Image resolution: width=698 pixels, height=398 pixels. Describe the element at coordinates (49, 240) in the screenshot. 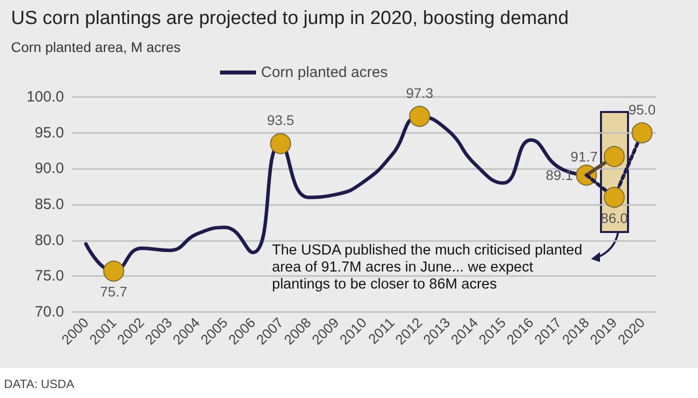

I see `y-tick-label: 80.0` at that location.